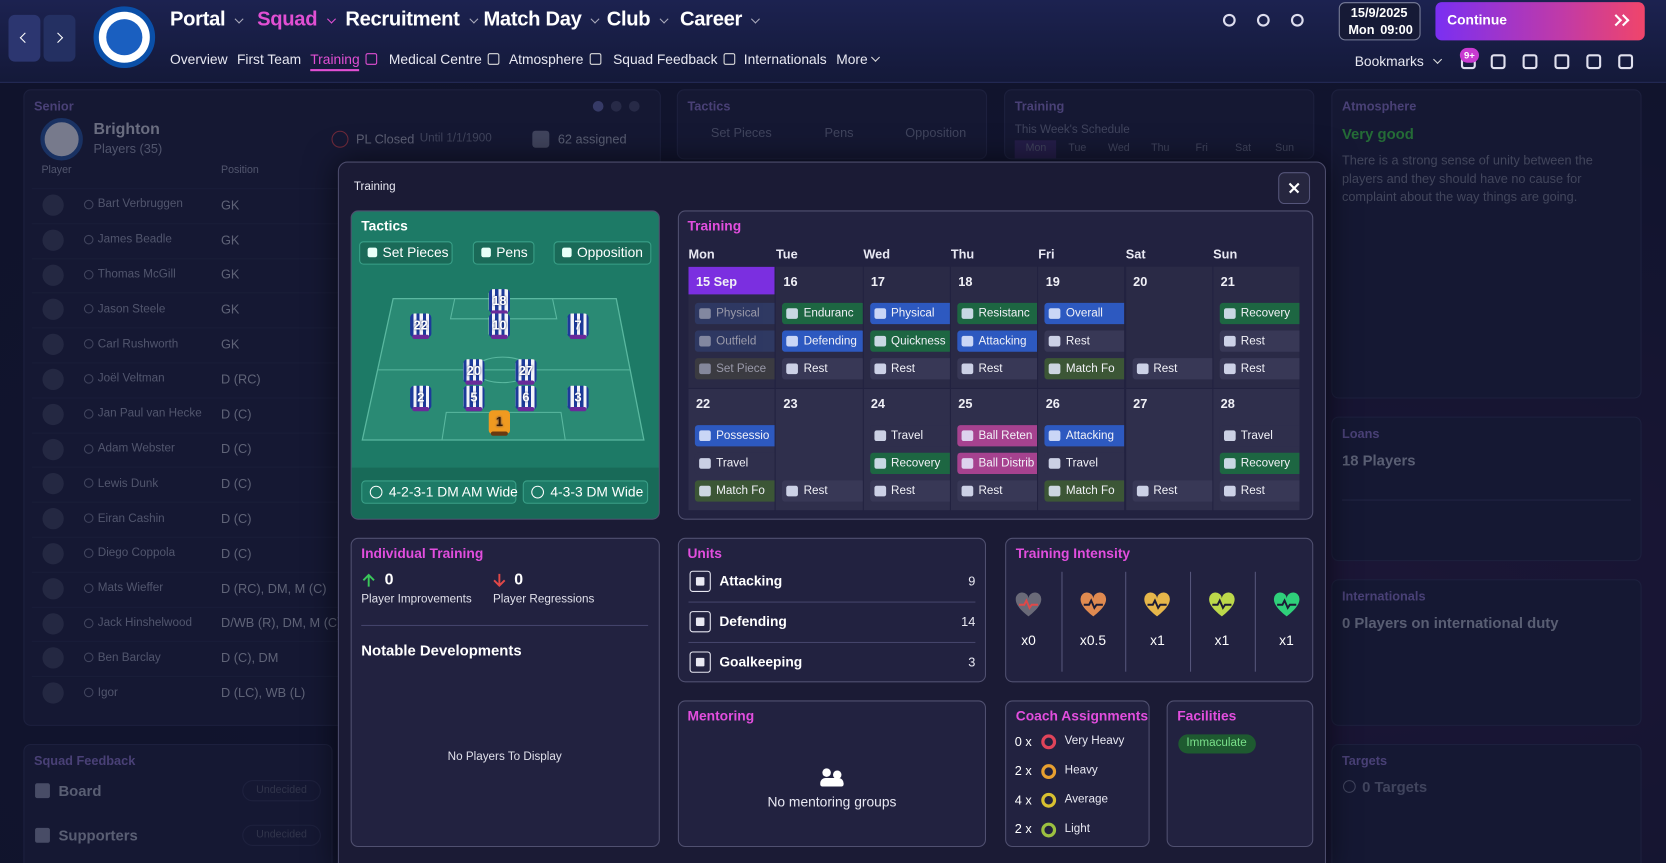  Describe the element at coordinates (877, 254) in the screenshot. I see `day-header: Wed` at that location.